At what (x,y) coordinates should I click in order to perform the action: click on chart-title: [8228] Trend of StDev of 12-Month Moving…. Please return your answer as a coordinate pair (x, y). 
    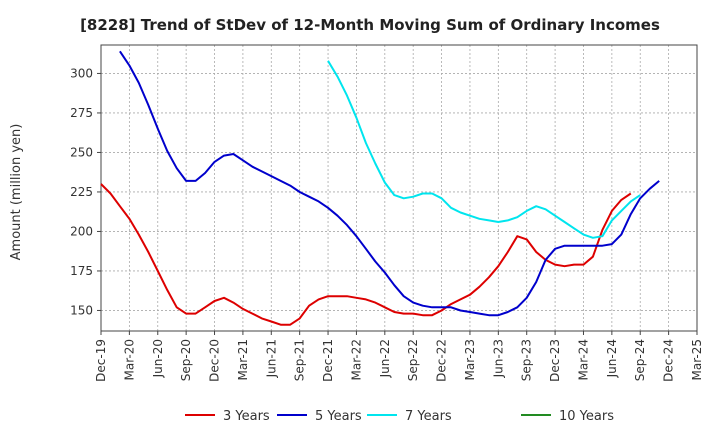
    Looking at the image, I should click on (370, 25).